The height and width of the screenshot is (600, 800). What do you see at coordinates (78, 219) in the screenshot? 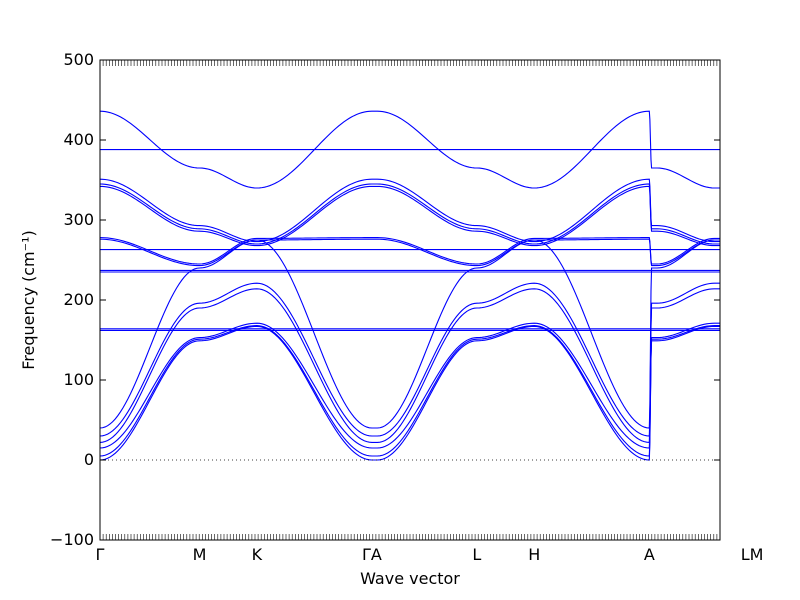
I see `y-tick-label: 300` at bounding box center [78, 219].